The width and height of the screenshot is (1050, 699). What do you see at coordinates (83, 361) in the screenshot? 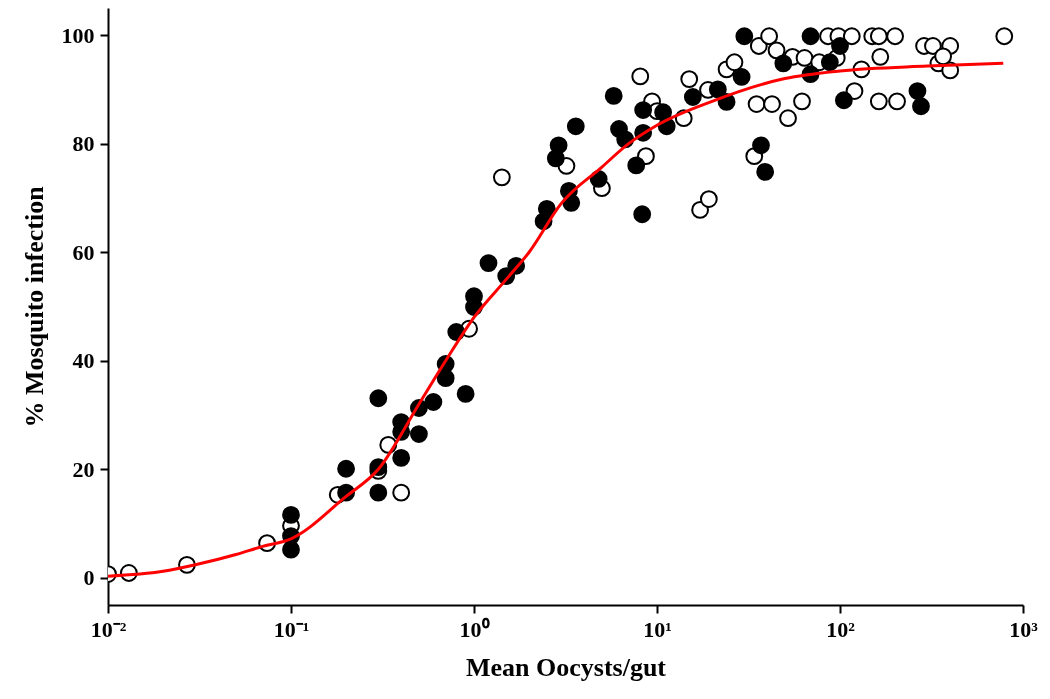
I see `y-tick-label: 40` at bounding box center [83, 361].